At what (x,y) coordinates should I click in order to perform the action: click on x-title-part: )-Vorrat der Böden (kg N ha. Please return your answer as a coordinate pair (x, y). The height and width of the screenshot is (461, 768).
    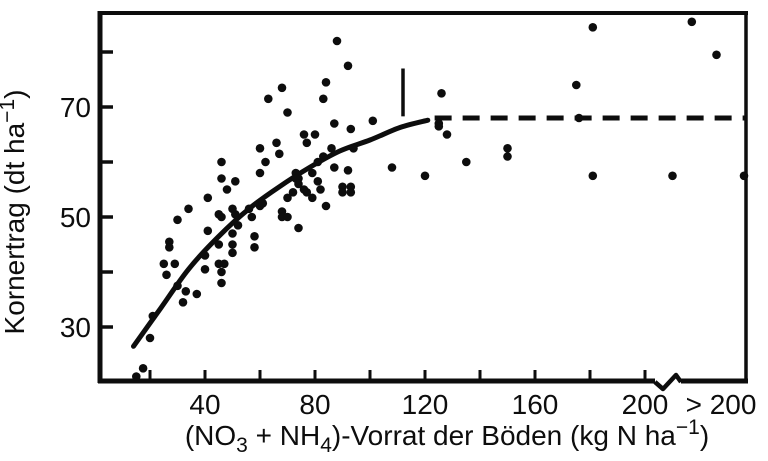
    Looking at the image, I should click on (504, 435).